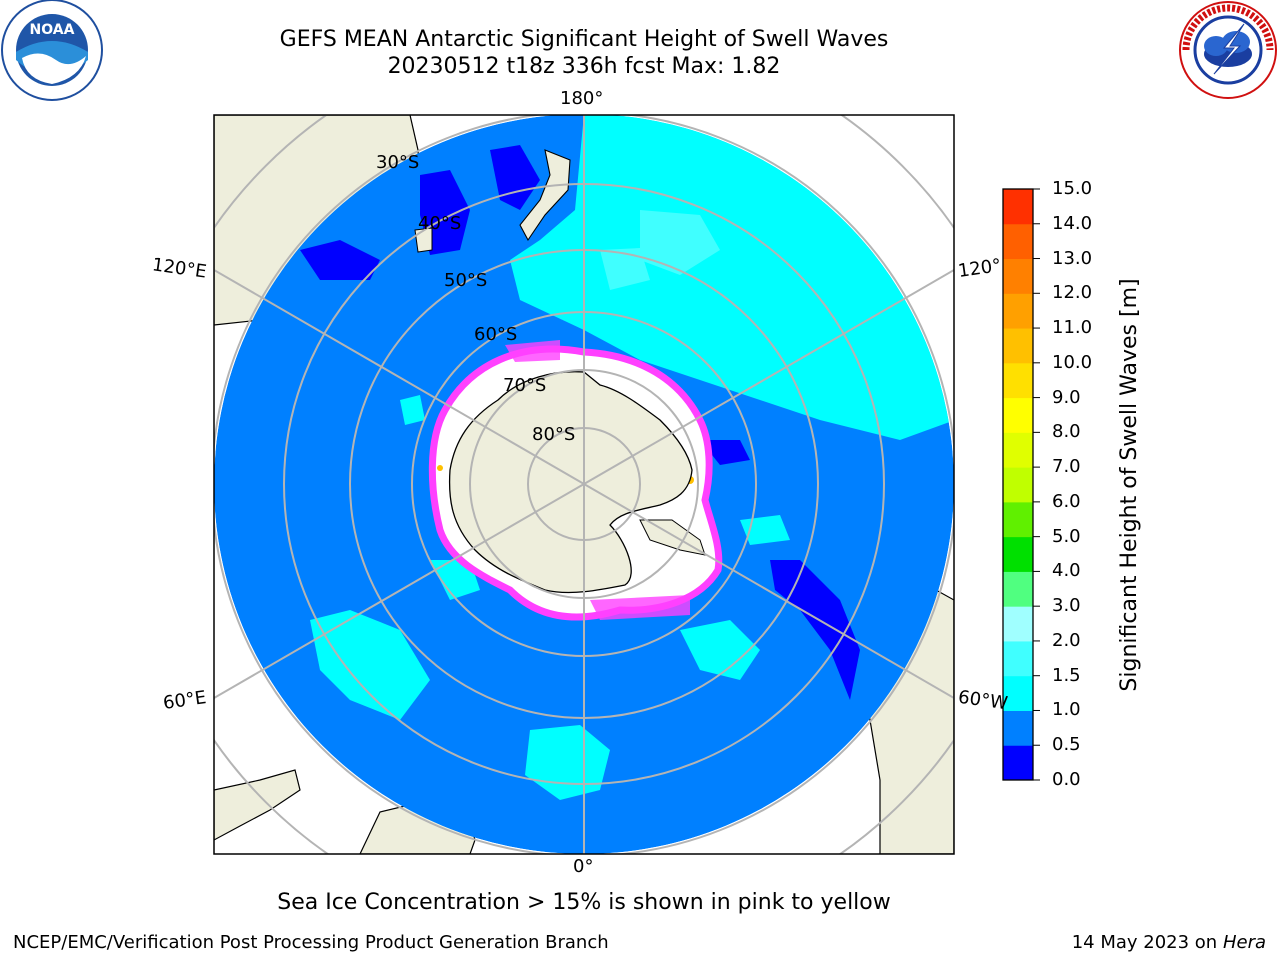  I want to click on lon-label-180: 180°, so click(582, 98).